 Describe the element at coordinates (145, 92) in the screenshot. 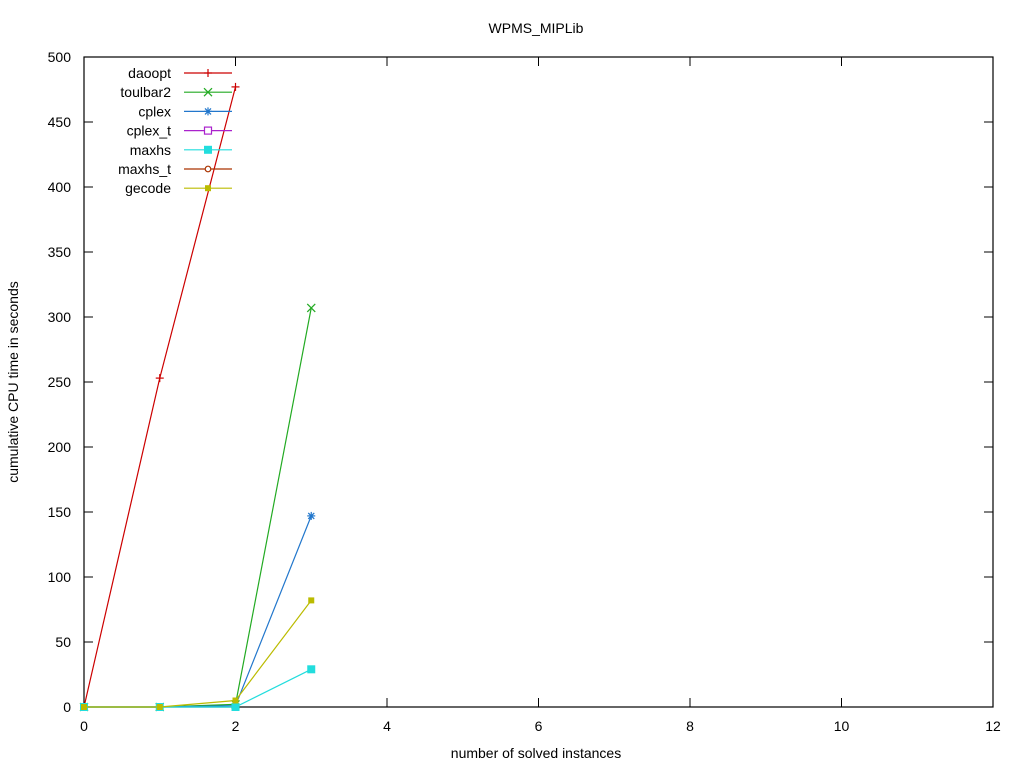

I see `legend-label: toulbar2` at that location.